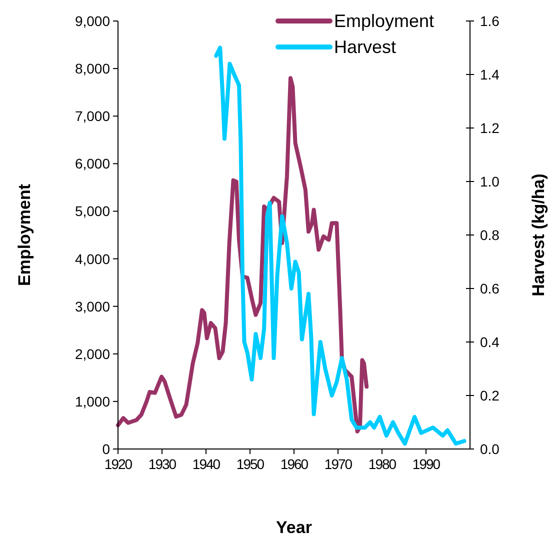 The height and width of the screenshot is (537, 556). I want to click on y-tick-label: 6,000, so click(92, 164).